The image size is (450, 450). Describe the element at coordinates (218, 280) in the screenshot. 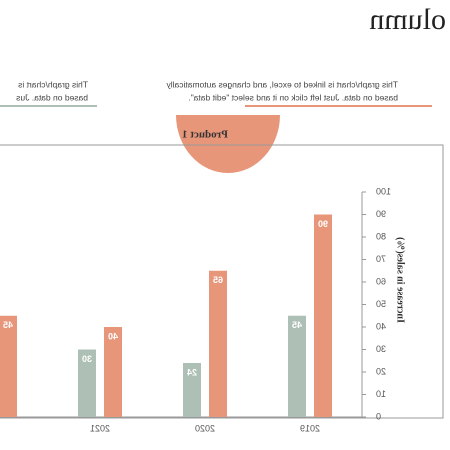

I see `value-label: 65` at that location.